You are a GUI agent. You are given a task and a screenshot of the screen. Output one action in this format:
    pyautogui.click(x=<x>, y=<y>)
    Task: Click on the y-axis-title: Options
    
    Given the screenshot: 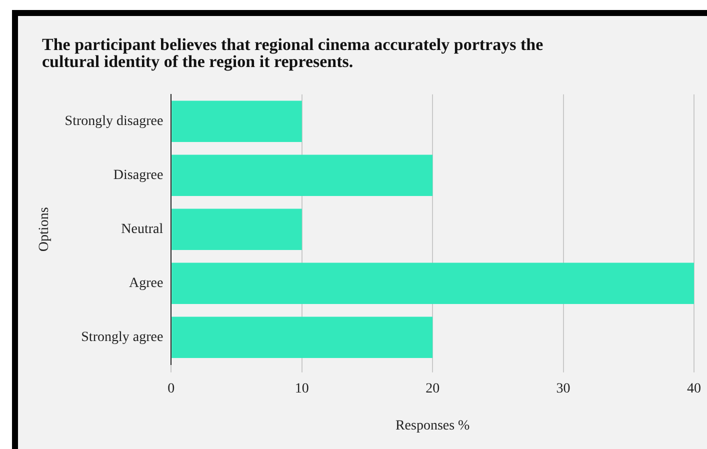 What is the action you would take?
    pyautogui.click(x=44, y=229)
    